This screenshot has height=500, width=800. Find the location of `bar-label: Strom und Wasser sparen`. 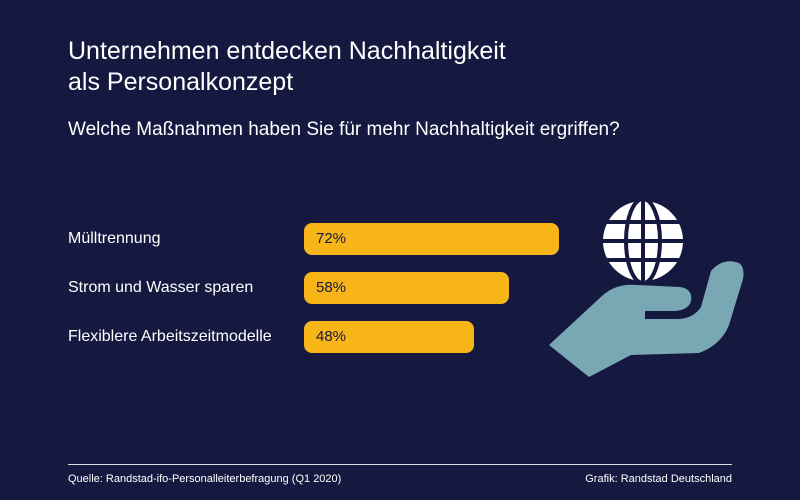

bar-label: Strom und Wasser sparen is located at coordinates (161, 287).